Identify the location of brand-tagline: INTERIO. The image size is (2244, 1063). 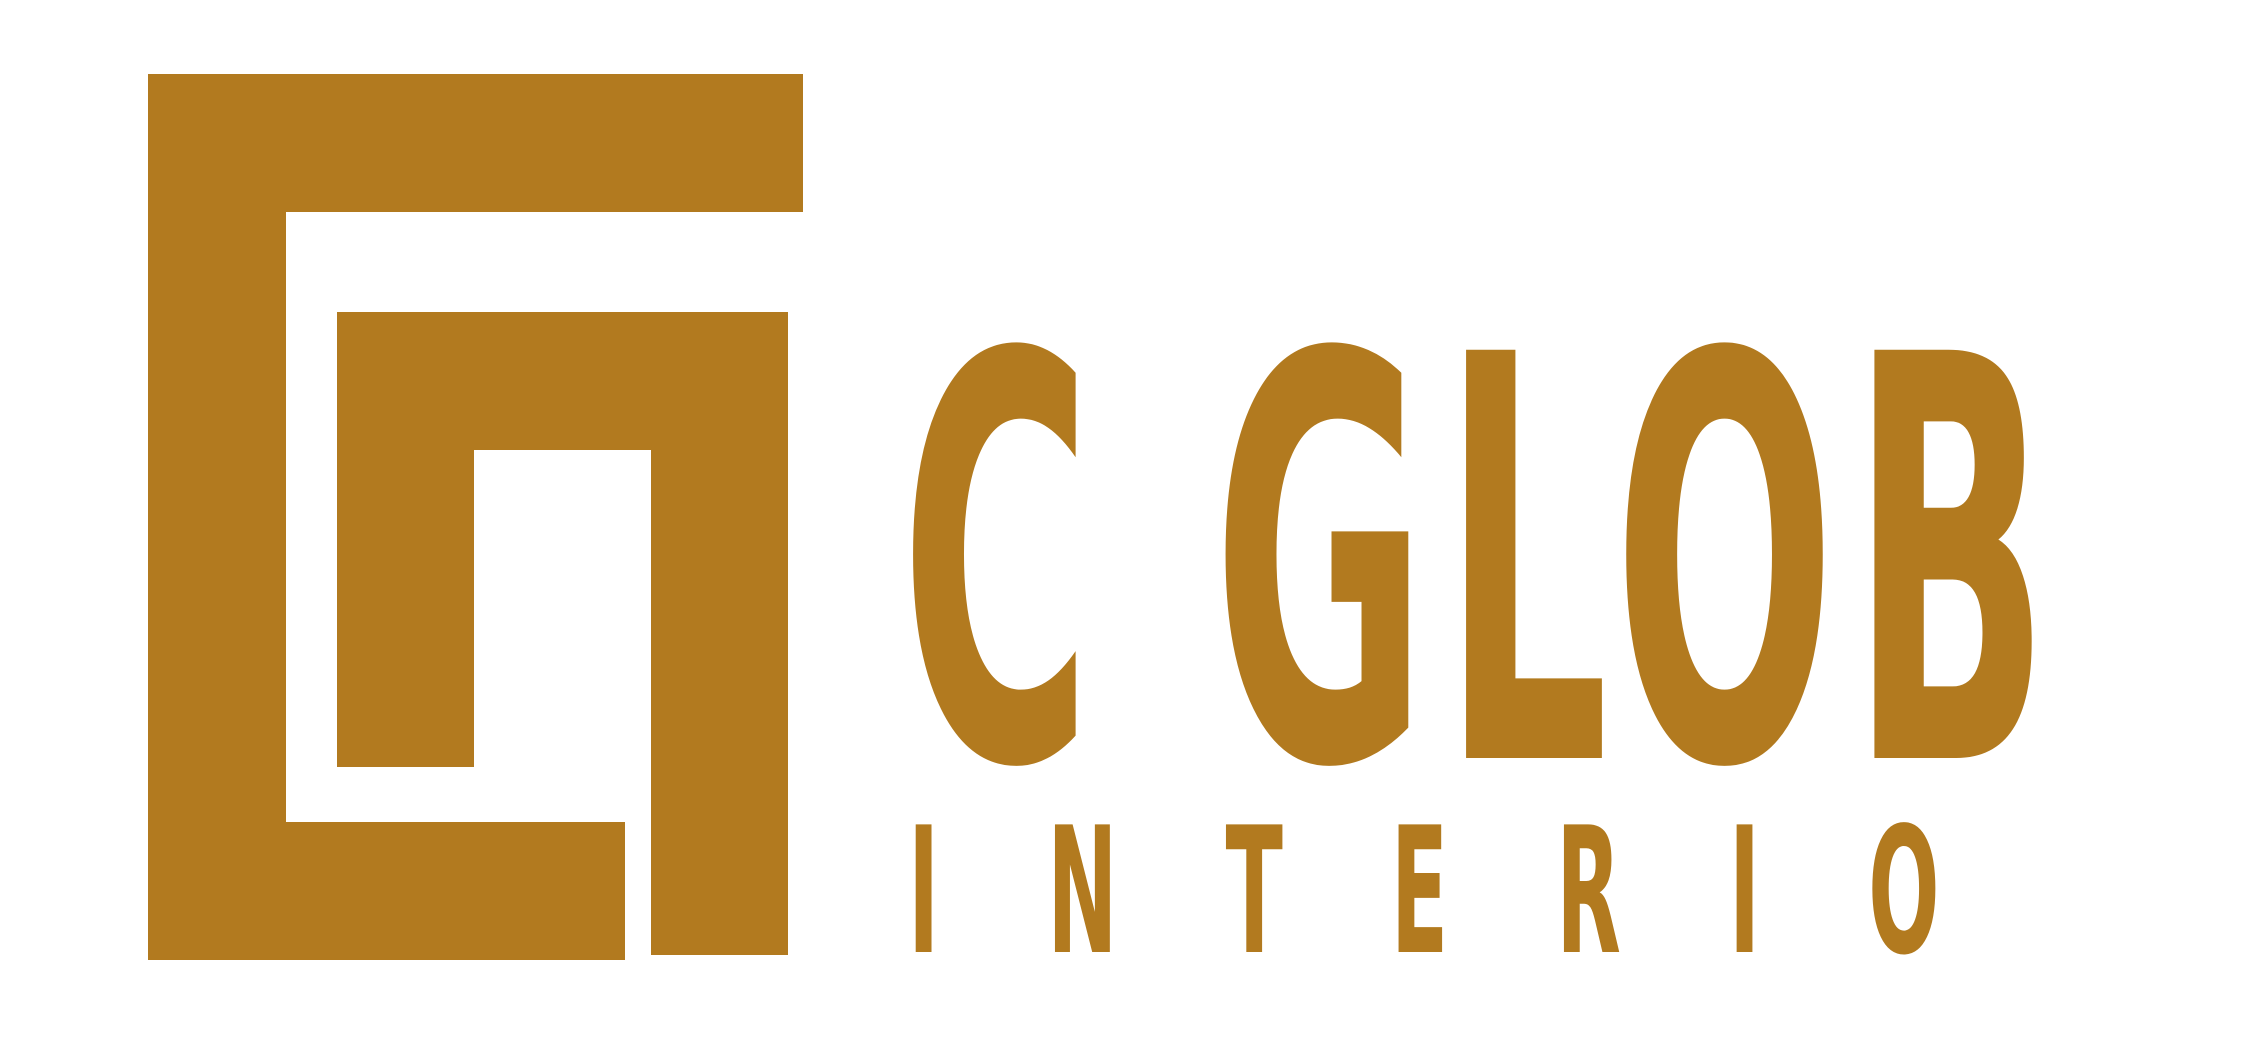
(1478, 892).